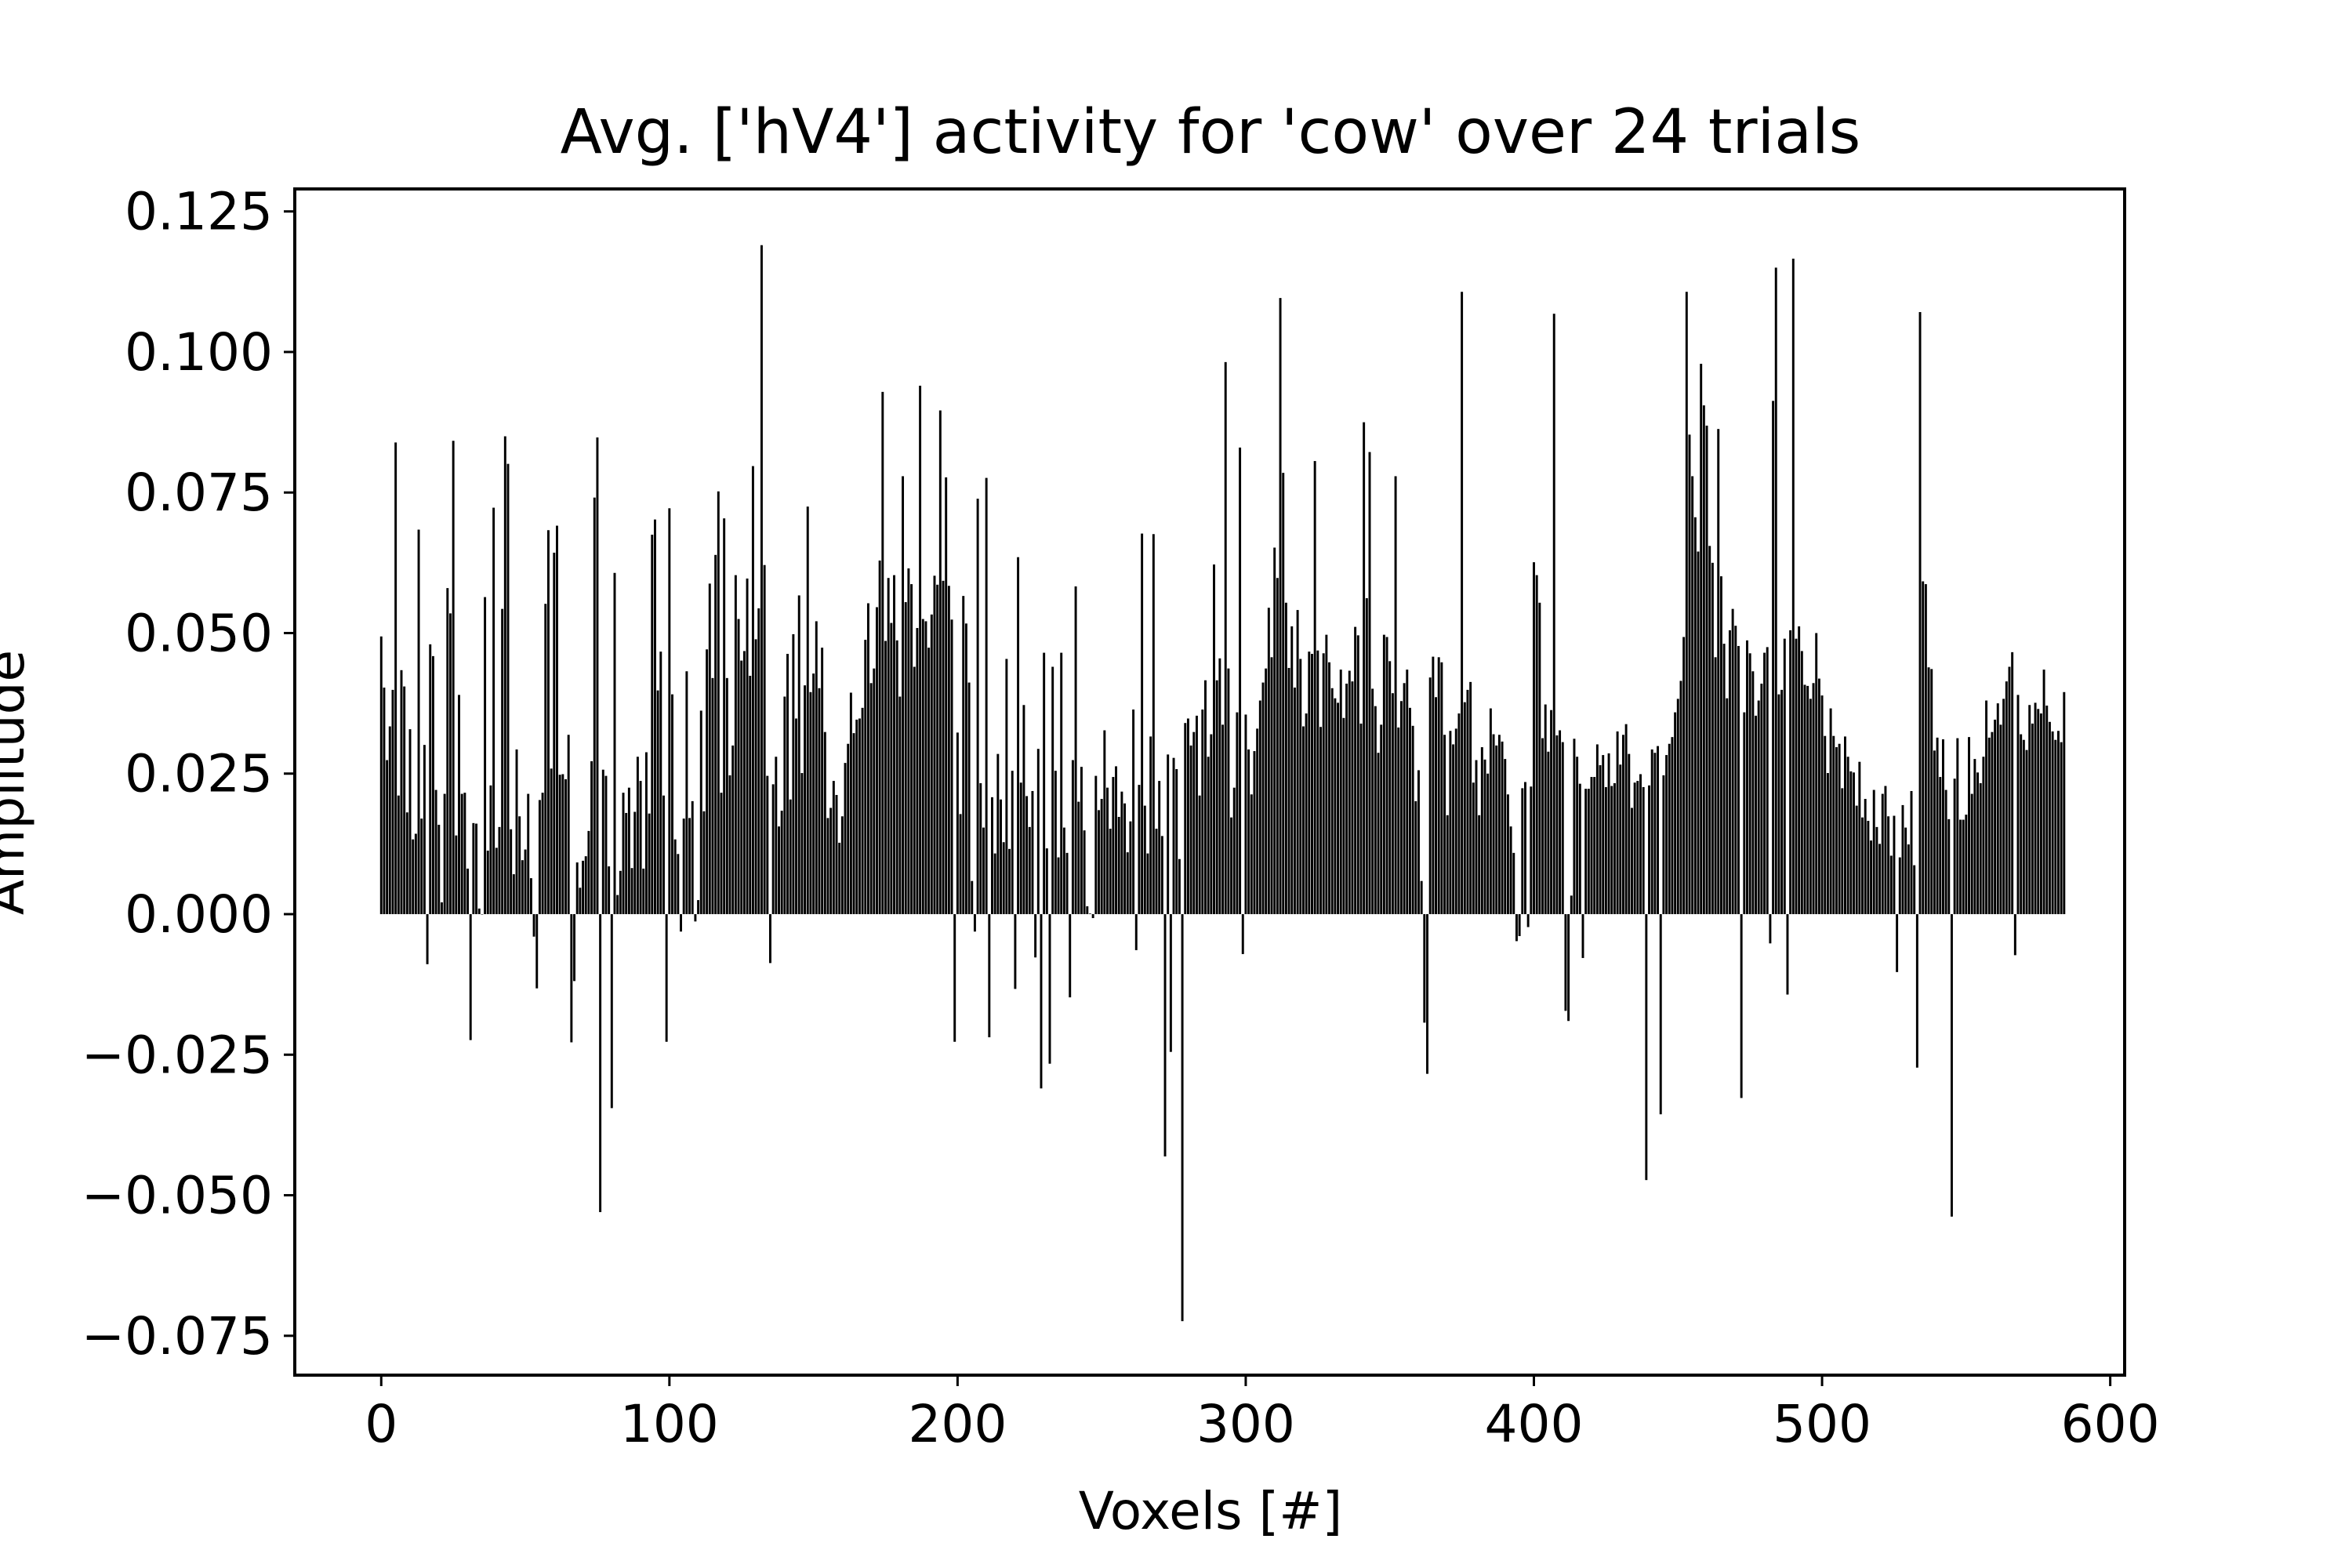  What do you see at coordinates (199, 914) in the screenshot?
I see `y-tick-label: 0.000` at bounding box center [199, 914].